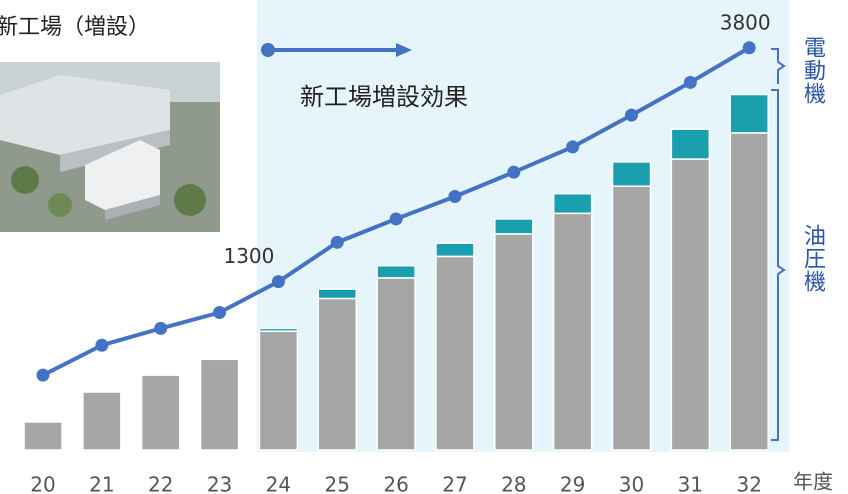 The width and height of the screenshot is (848, 494). What do you see at coordinates (219, 483) in the screenshot?
I see `x-tick-label: 23` at bounding box center [219, 483].